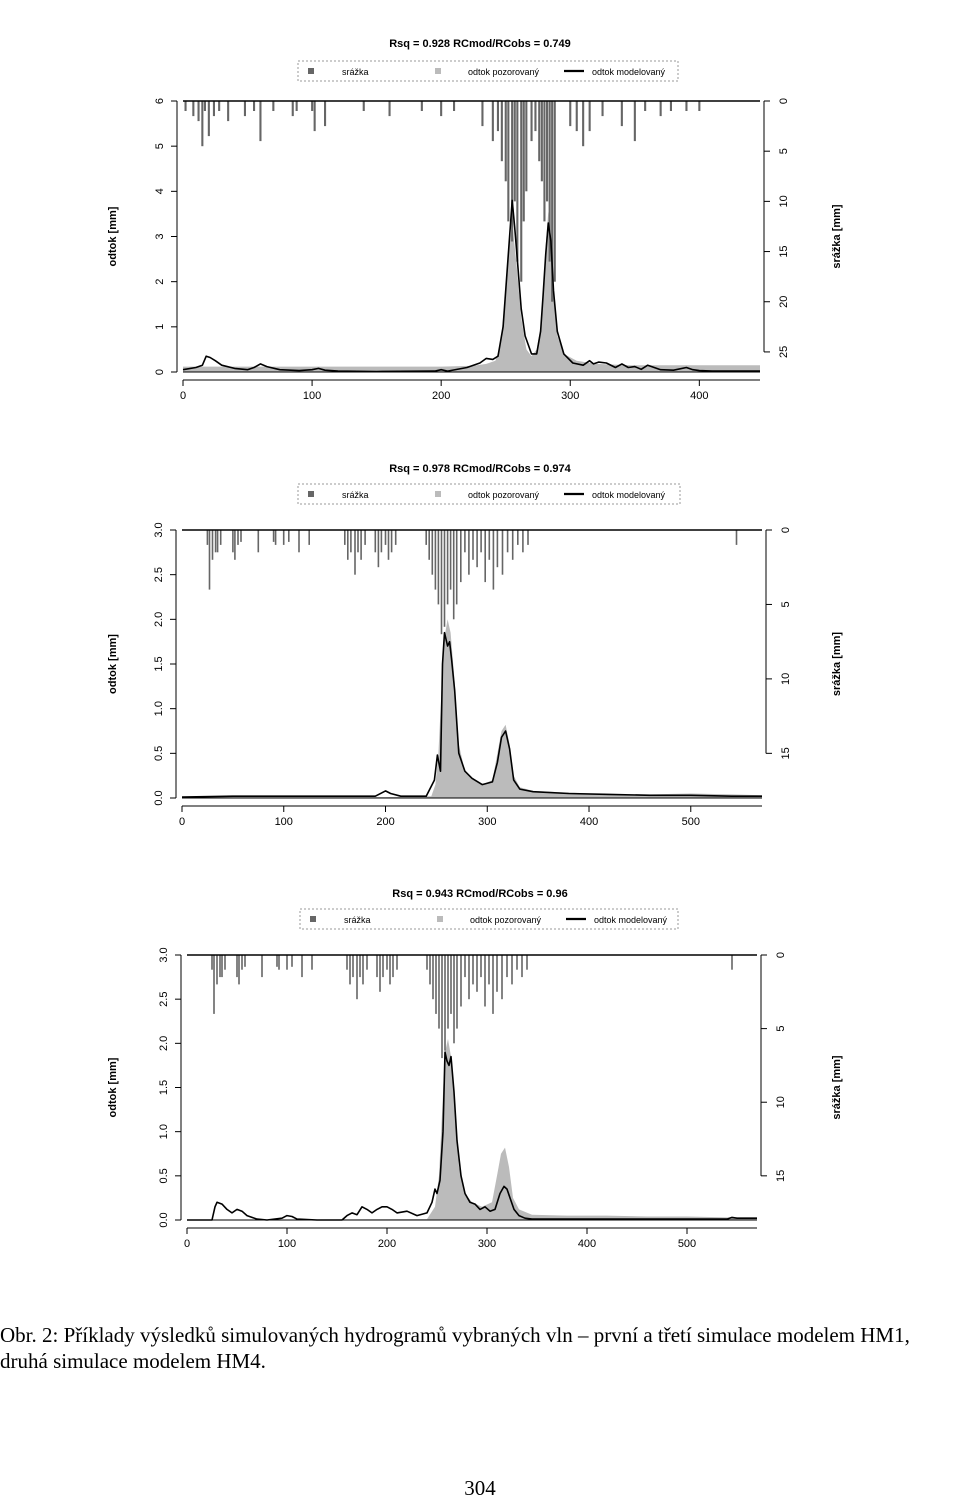  I want to click on y-tick-label: 3.0, so click(164, 954).